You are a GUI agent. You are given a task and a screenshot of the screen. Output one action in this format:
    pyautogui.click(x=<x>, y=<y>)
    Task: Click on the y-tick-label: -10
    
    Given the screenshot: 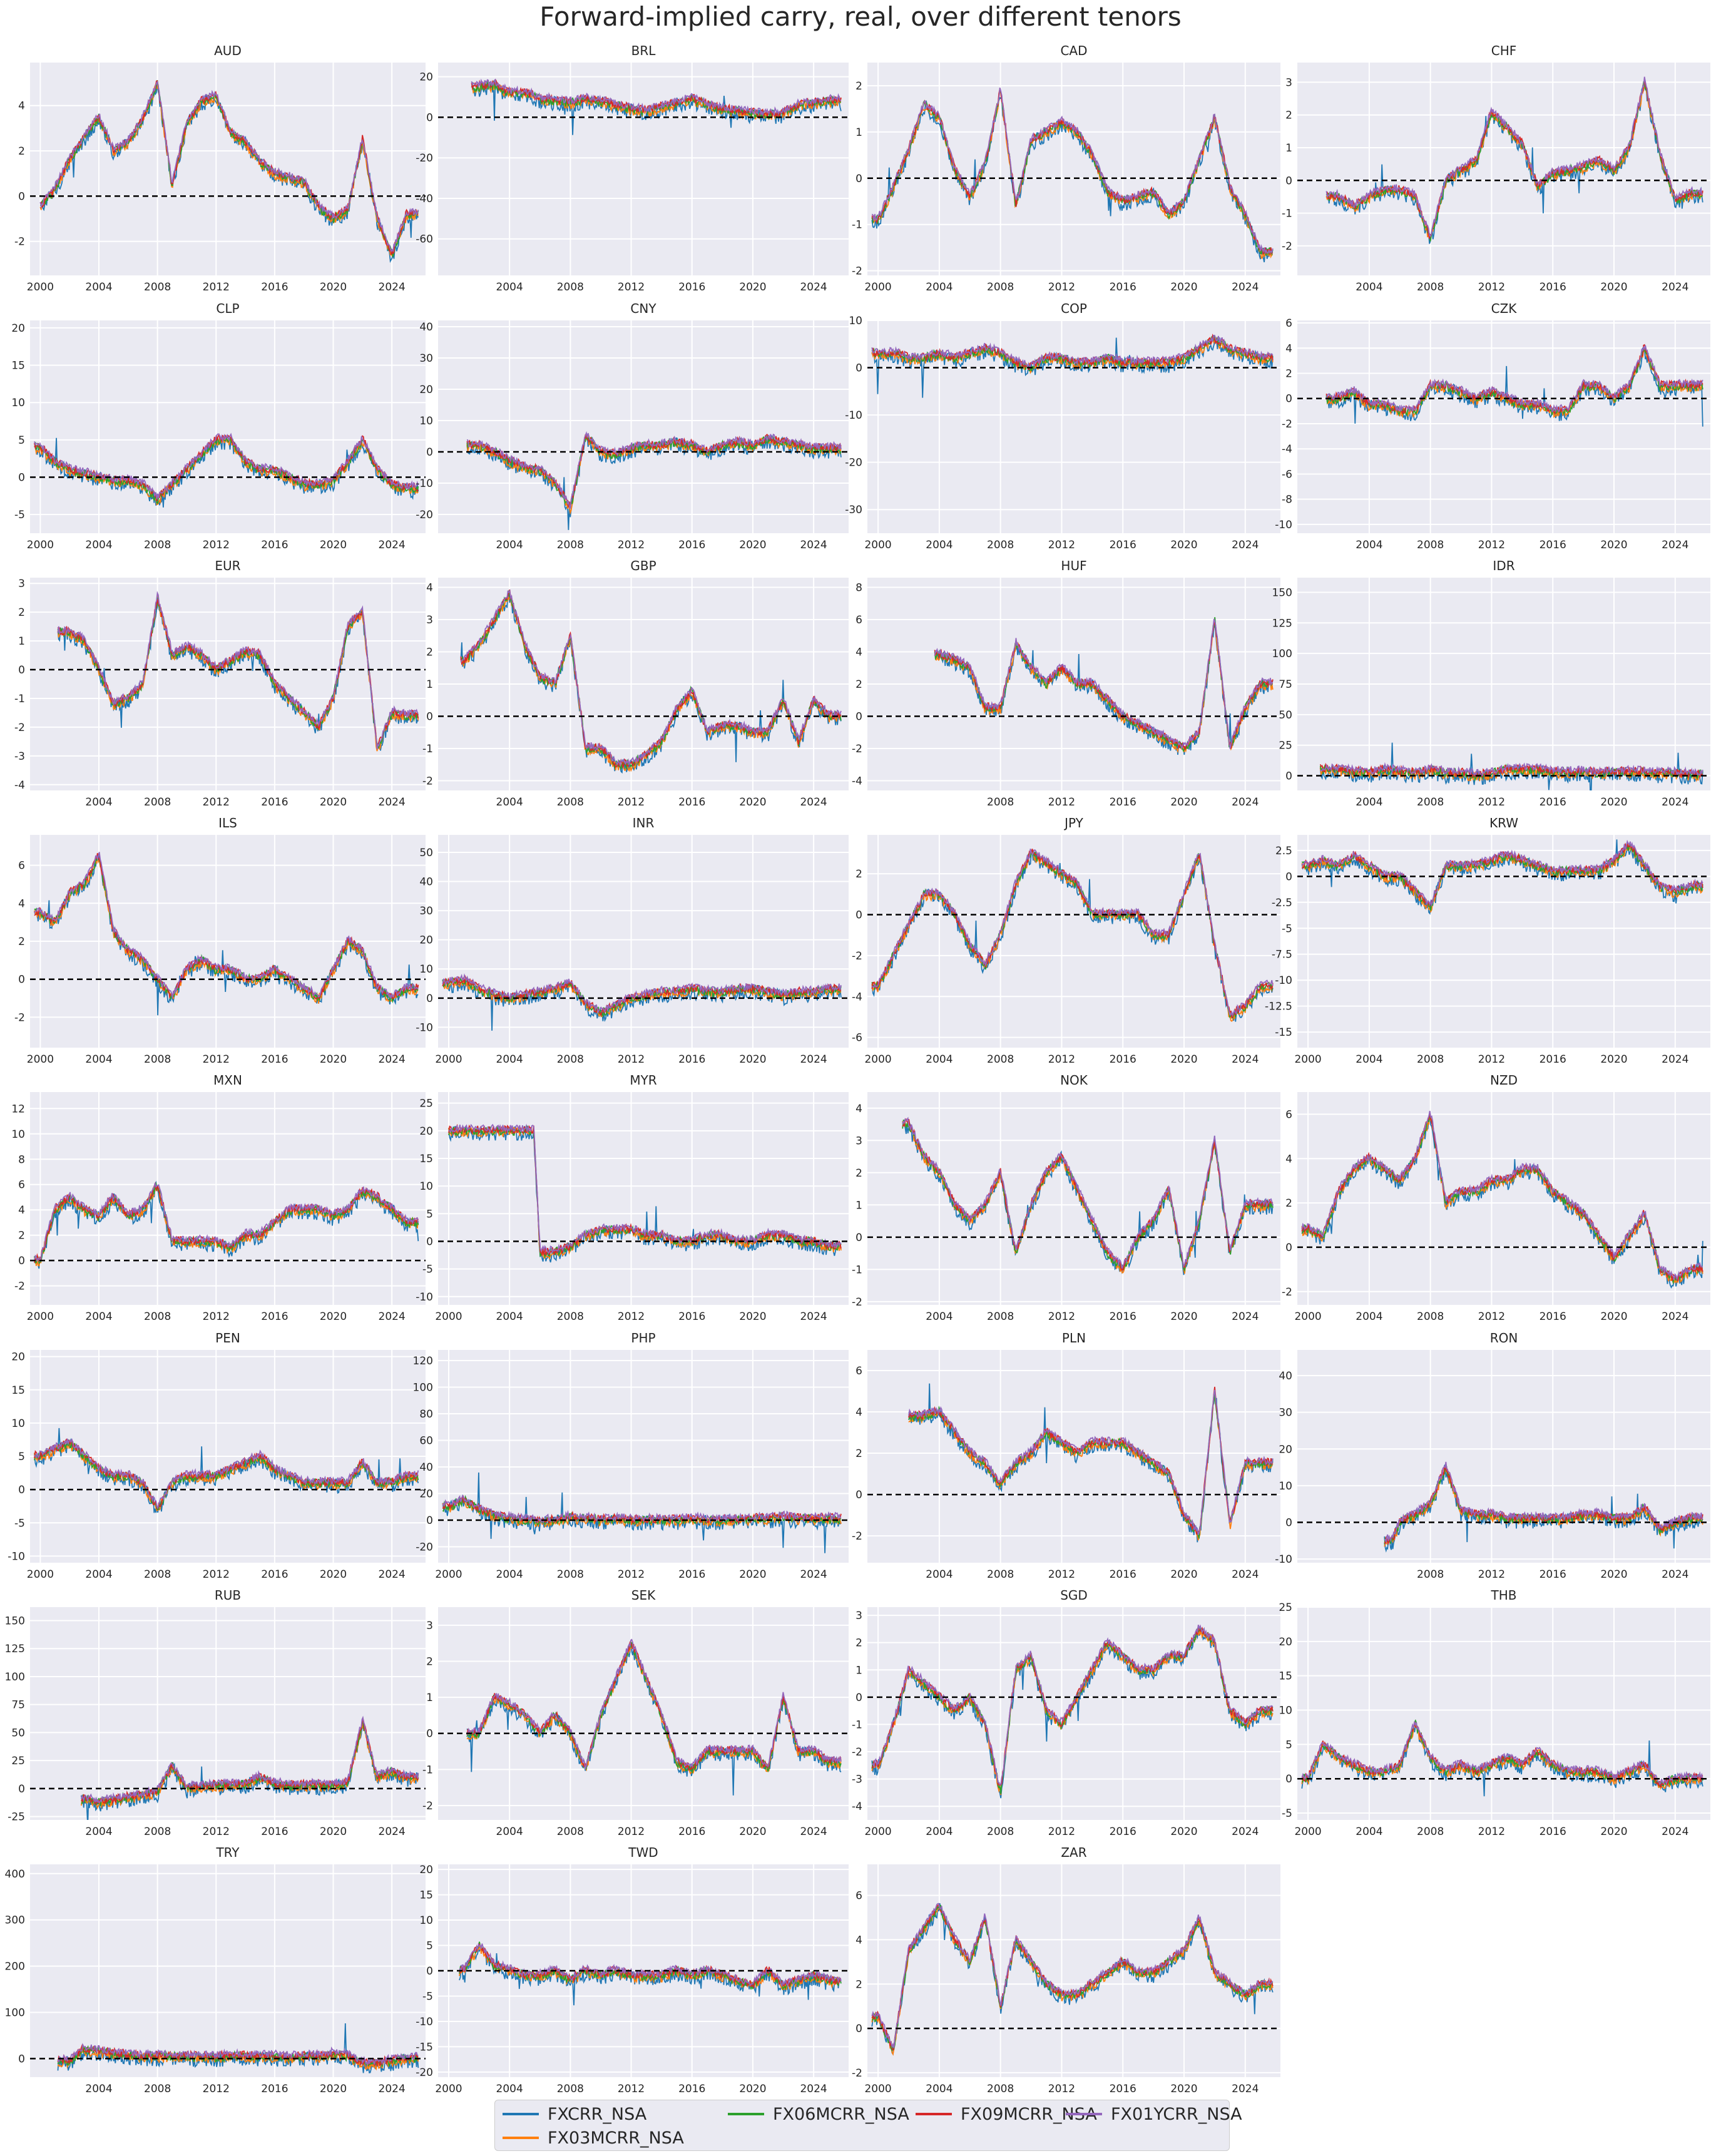 What is the action you would take?
    pyautogui.click(x=1283, y=1559)
    